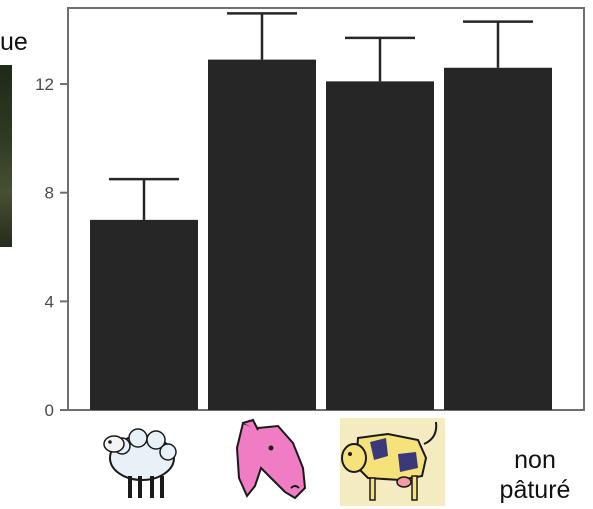  I want to click on y-tick-label: 0, so click(49, 410).